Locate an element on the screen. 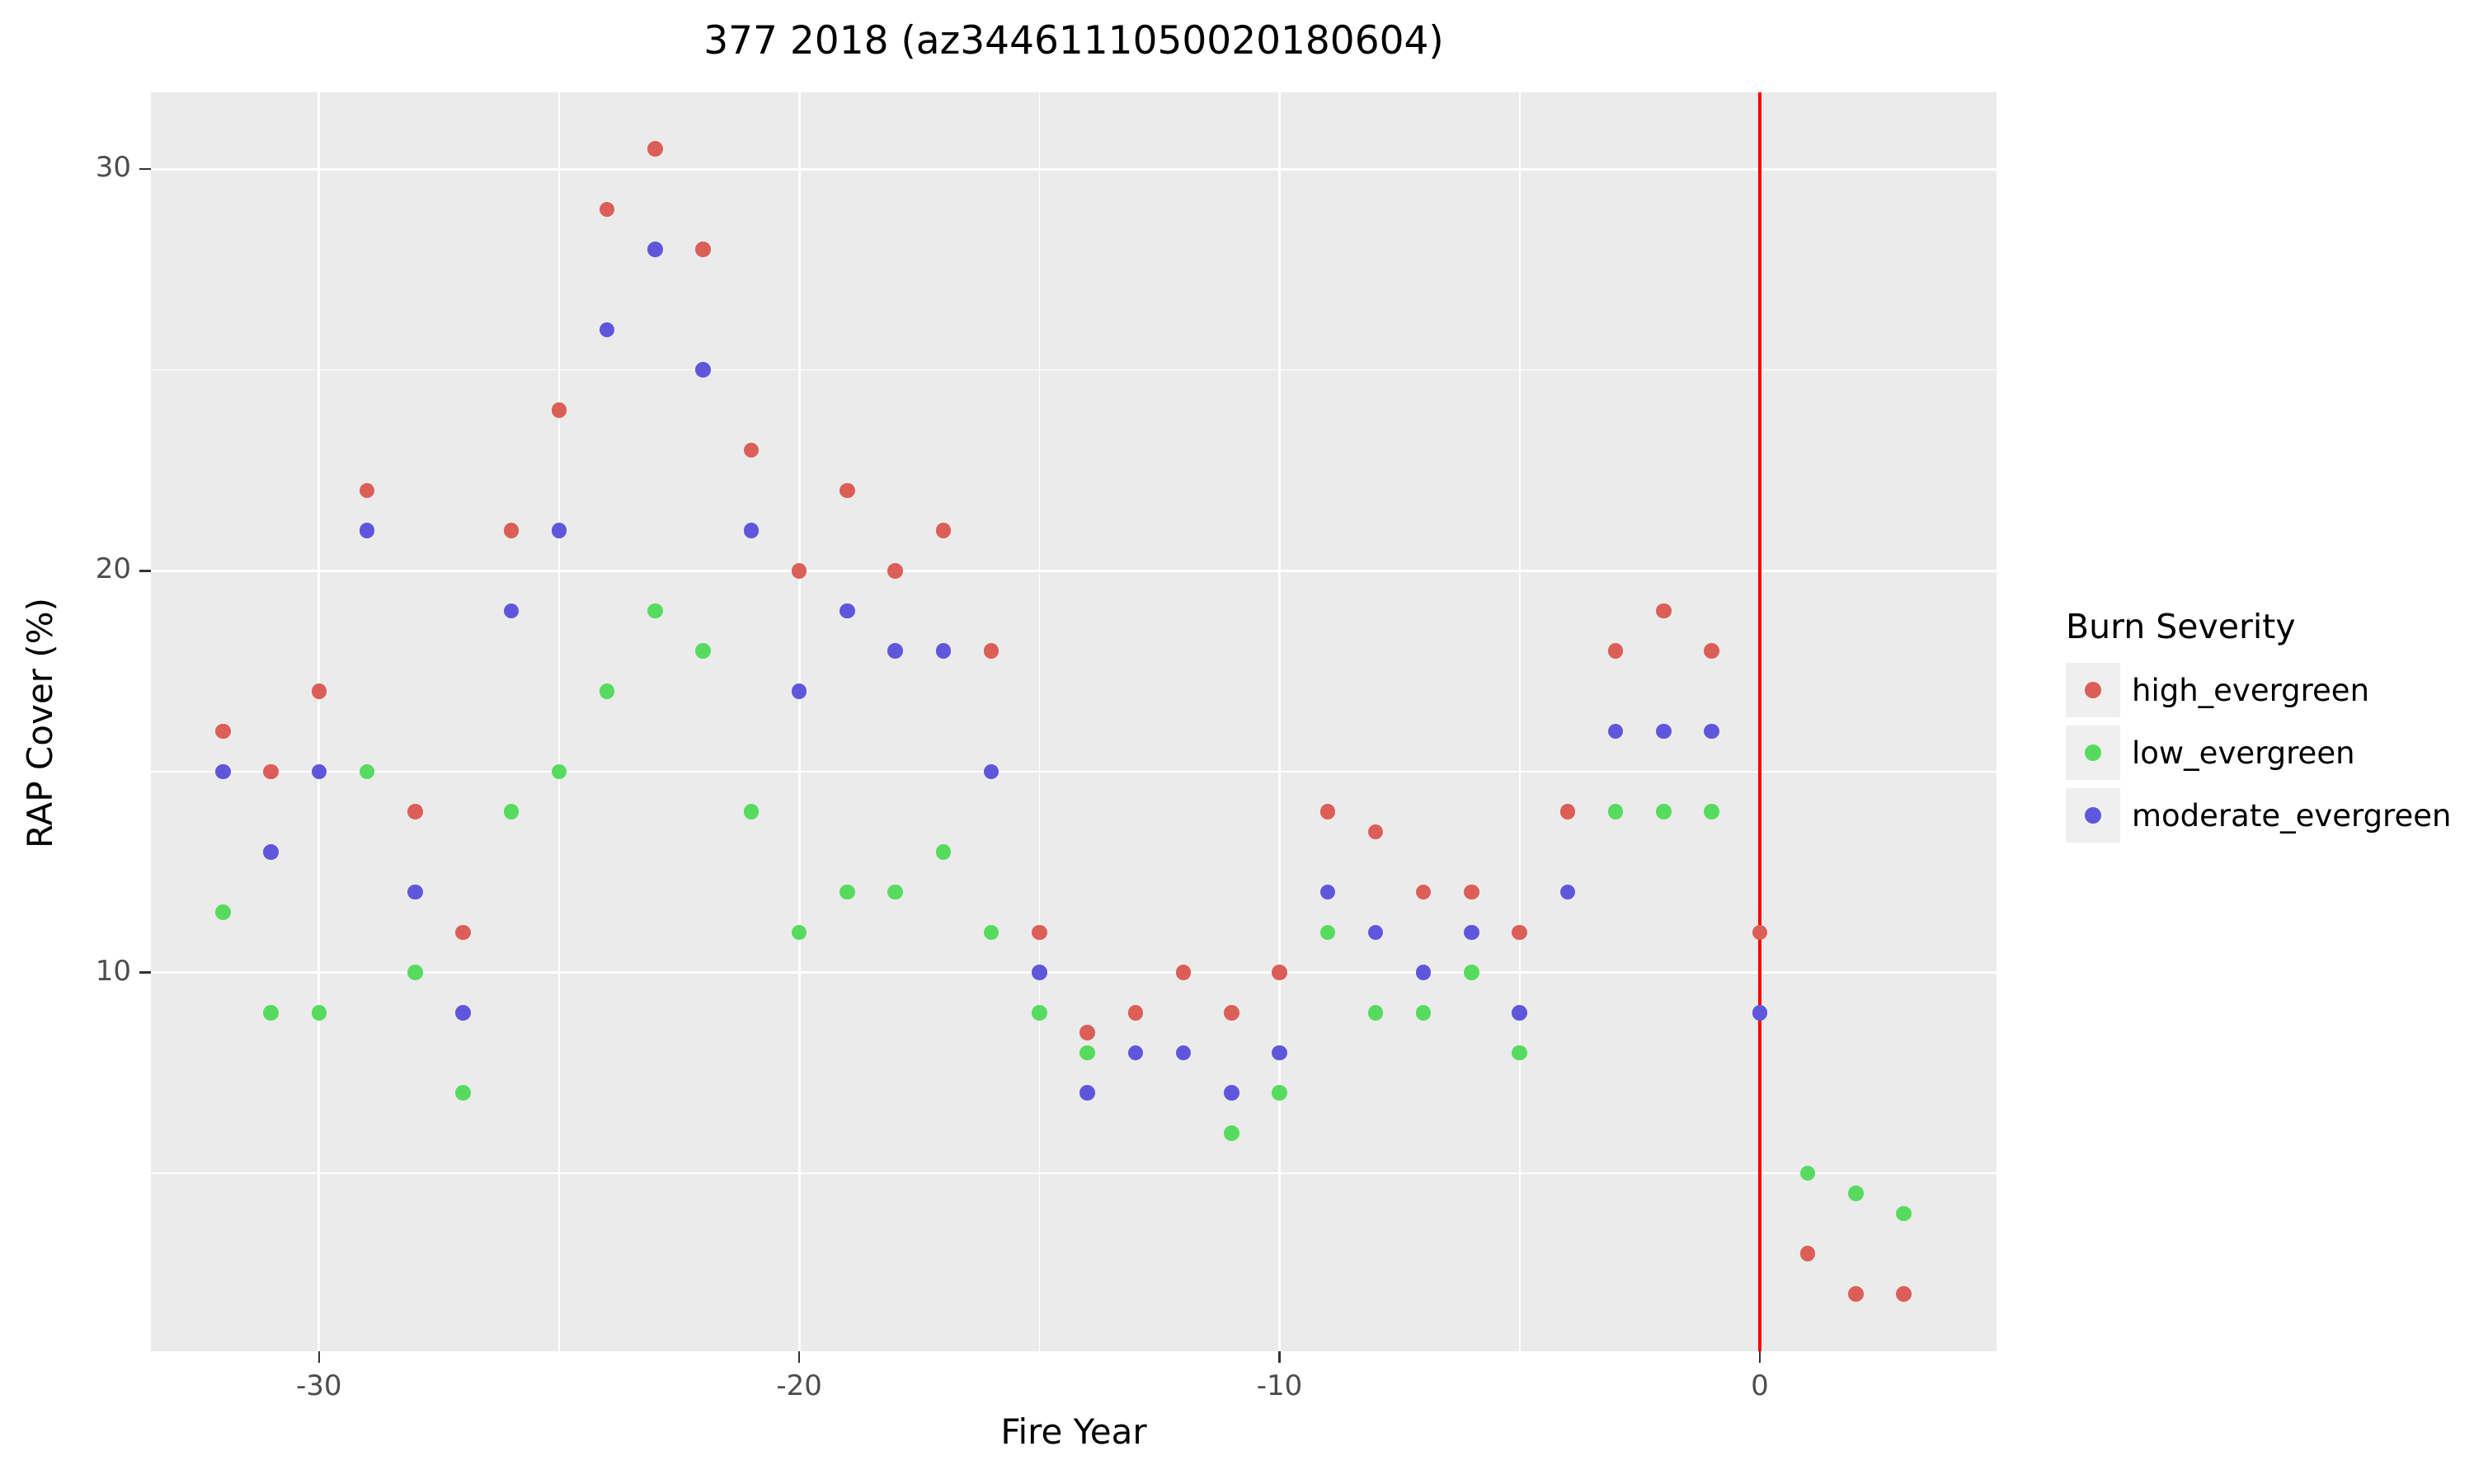 The height and width of the screenshot is (1484, 2474). legend-title: Burn Severity is located at coordinates (2181, 626).